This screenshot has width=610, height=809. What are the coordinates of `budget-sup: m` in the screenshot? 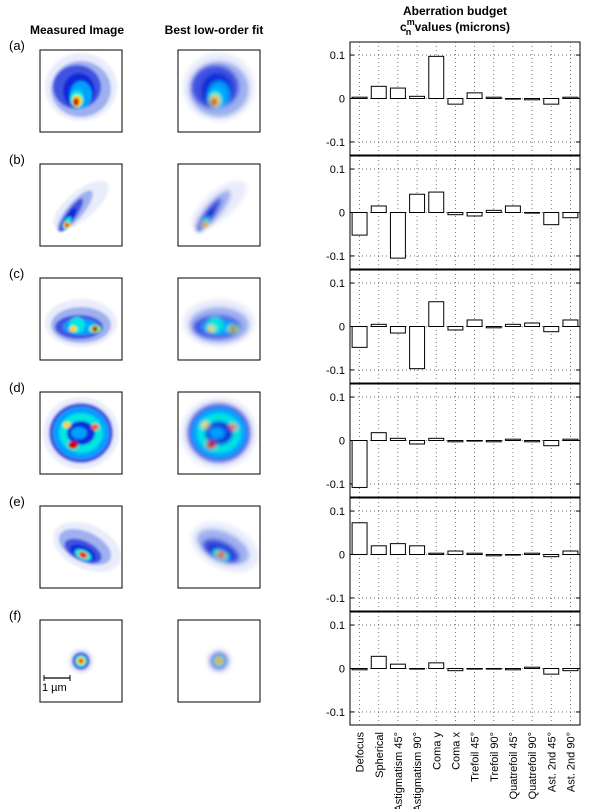 It's located at (411, 22).